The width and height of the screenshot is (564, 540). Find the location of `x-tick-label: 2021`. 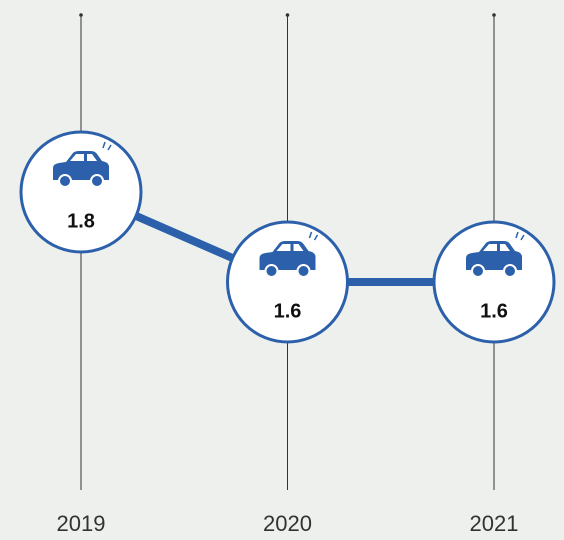

x-tick-label: 2021 is located at coordinates (494, 523).